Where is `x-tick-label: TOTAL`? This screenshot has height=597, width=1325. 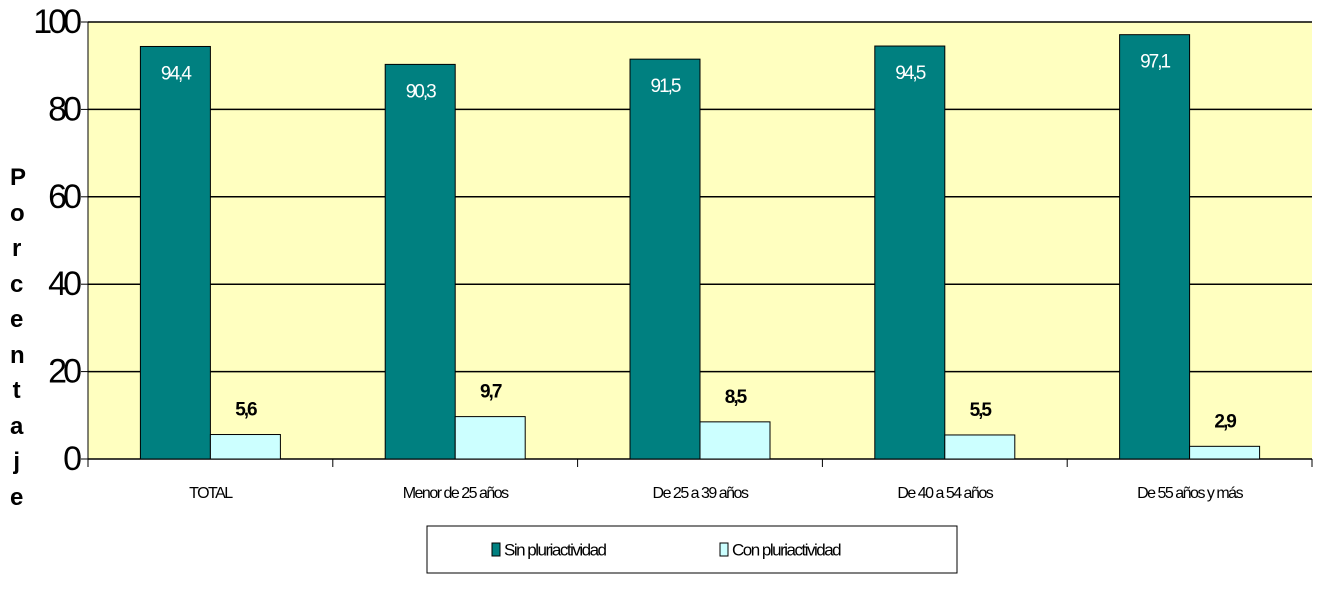 x-tick-label: TOTAL is located at coordinates (211, 493).